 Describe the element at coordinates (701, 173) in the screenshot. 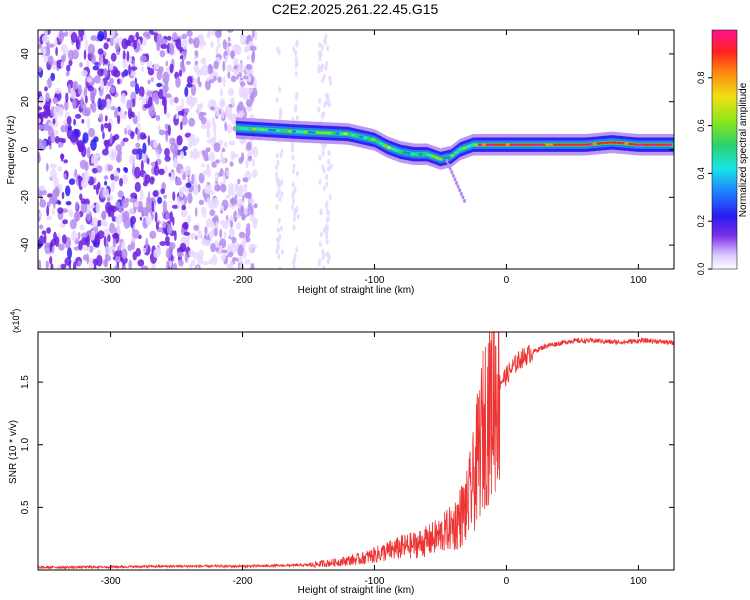

I see `colorbar-tick-label: 0.4` at that location.